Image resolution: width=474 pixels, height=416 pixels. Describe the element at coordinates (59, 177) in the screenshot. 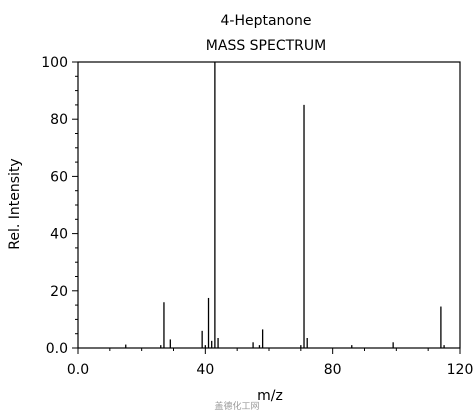

I see `y-tick-label: 60` at that location.